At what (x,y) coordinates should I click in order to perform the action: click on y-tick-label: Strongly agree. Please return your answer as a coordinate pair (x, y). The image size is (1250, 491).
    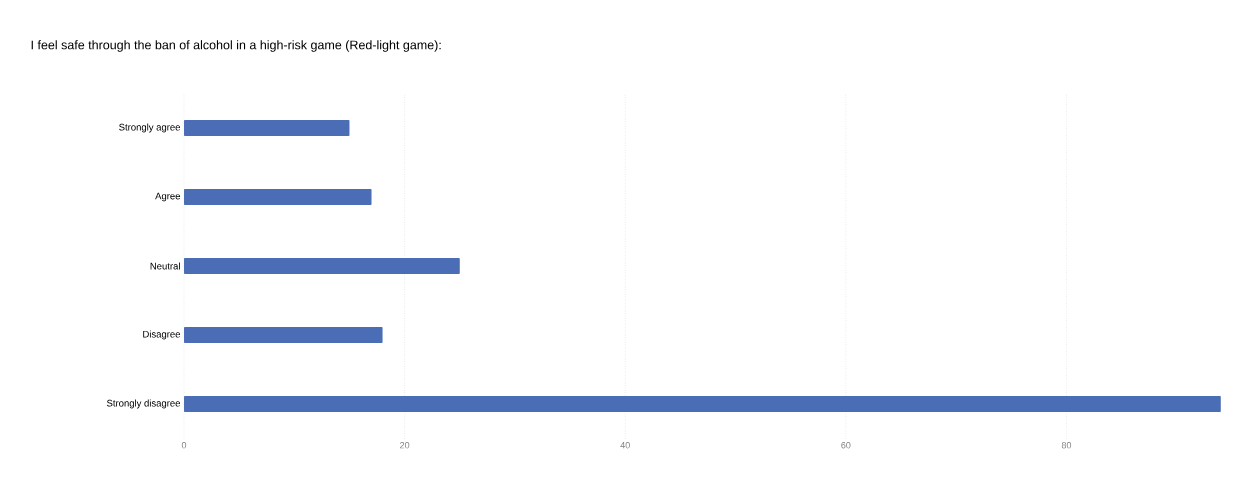
    Looking at the image, I should click on (150, 128).